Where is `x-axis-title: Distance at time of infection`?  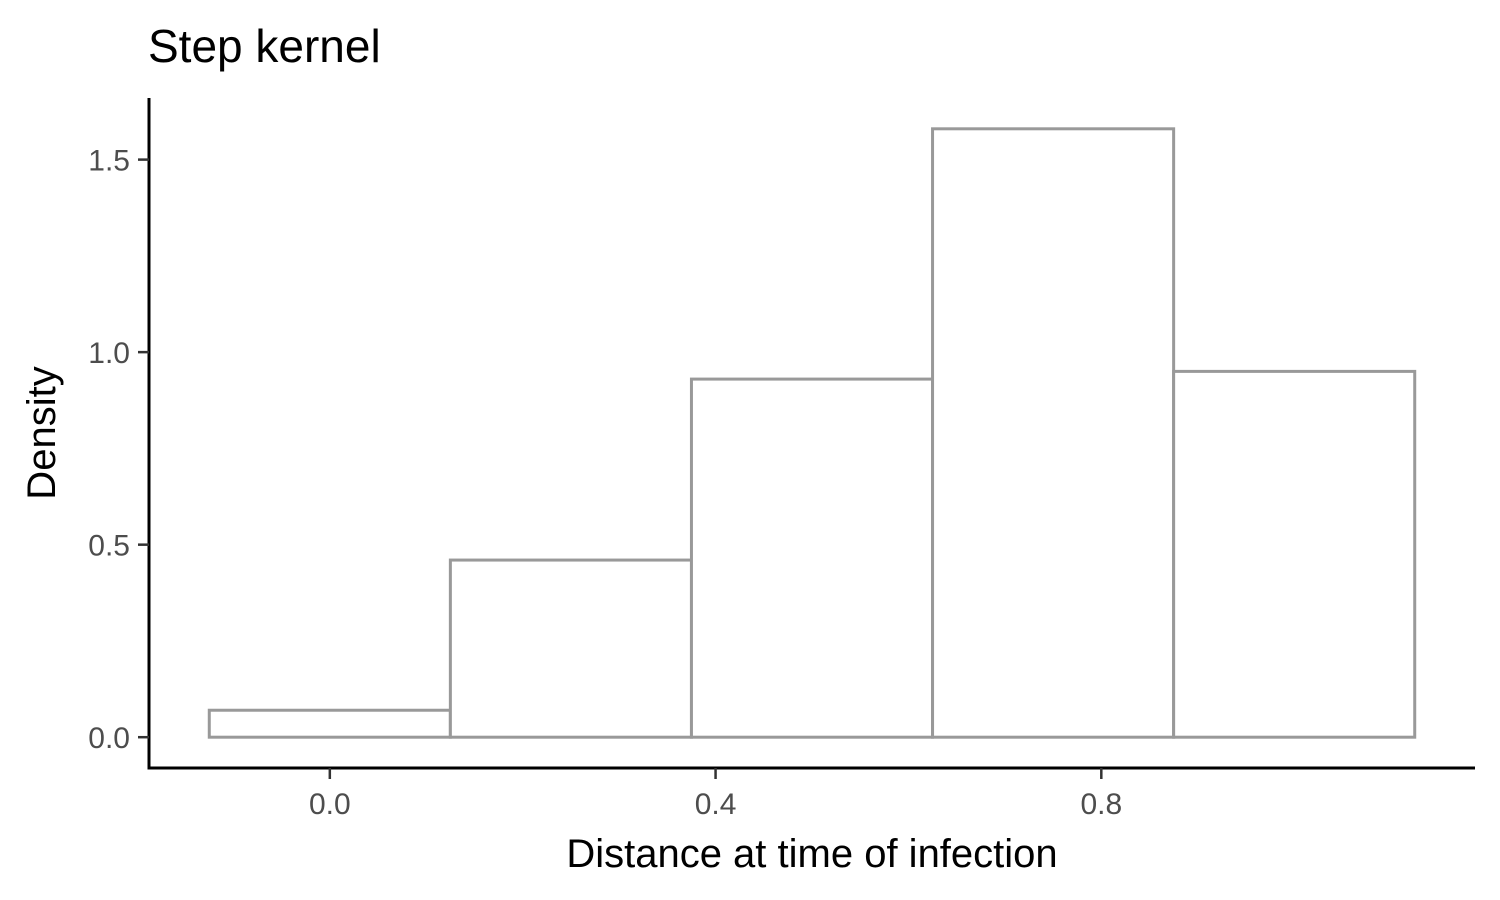
x-axis-title: Distance at time of infection is located at coordinates (811, 854).